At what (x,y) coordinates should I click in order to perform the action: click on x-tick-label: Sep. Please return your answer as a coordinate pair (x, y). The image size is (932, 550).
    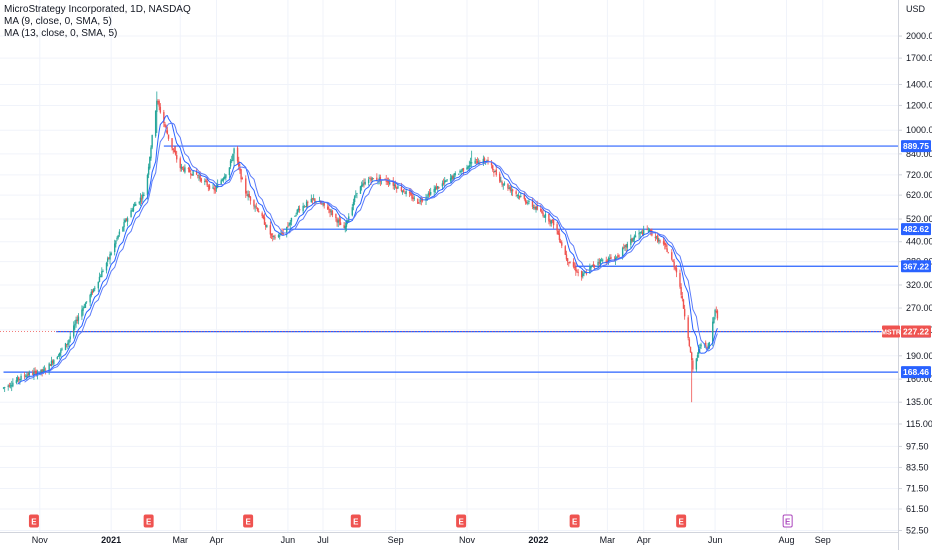
    Looking at the image, I should click on (823, 540).